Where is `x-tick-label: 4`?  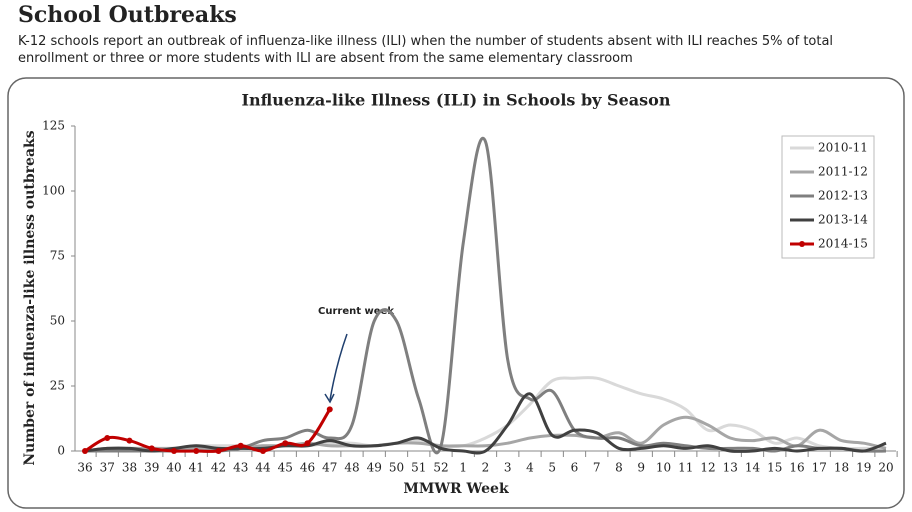 x-tick-label: 4 is located at coordinates (530, 468).